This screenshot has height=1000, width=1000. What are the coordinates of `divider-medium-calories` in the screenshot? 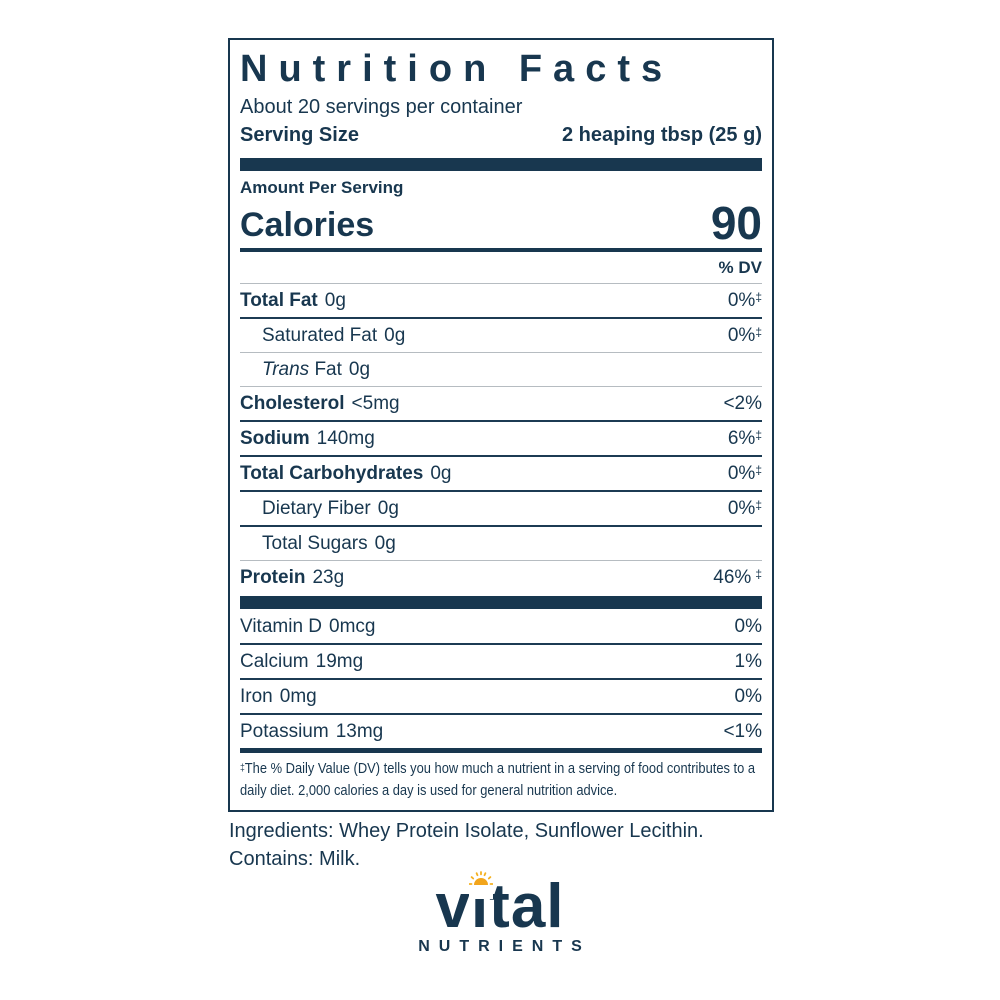 It's located at (501, 250).